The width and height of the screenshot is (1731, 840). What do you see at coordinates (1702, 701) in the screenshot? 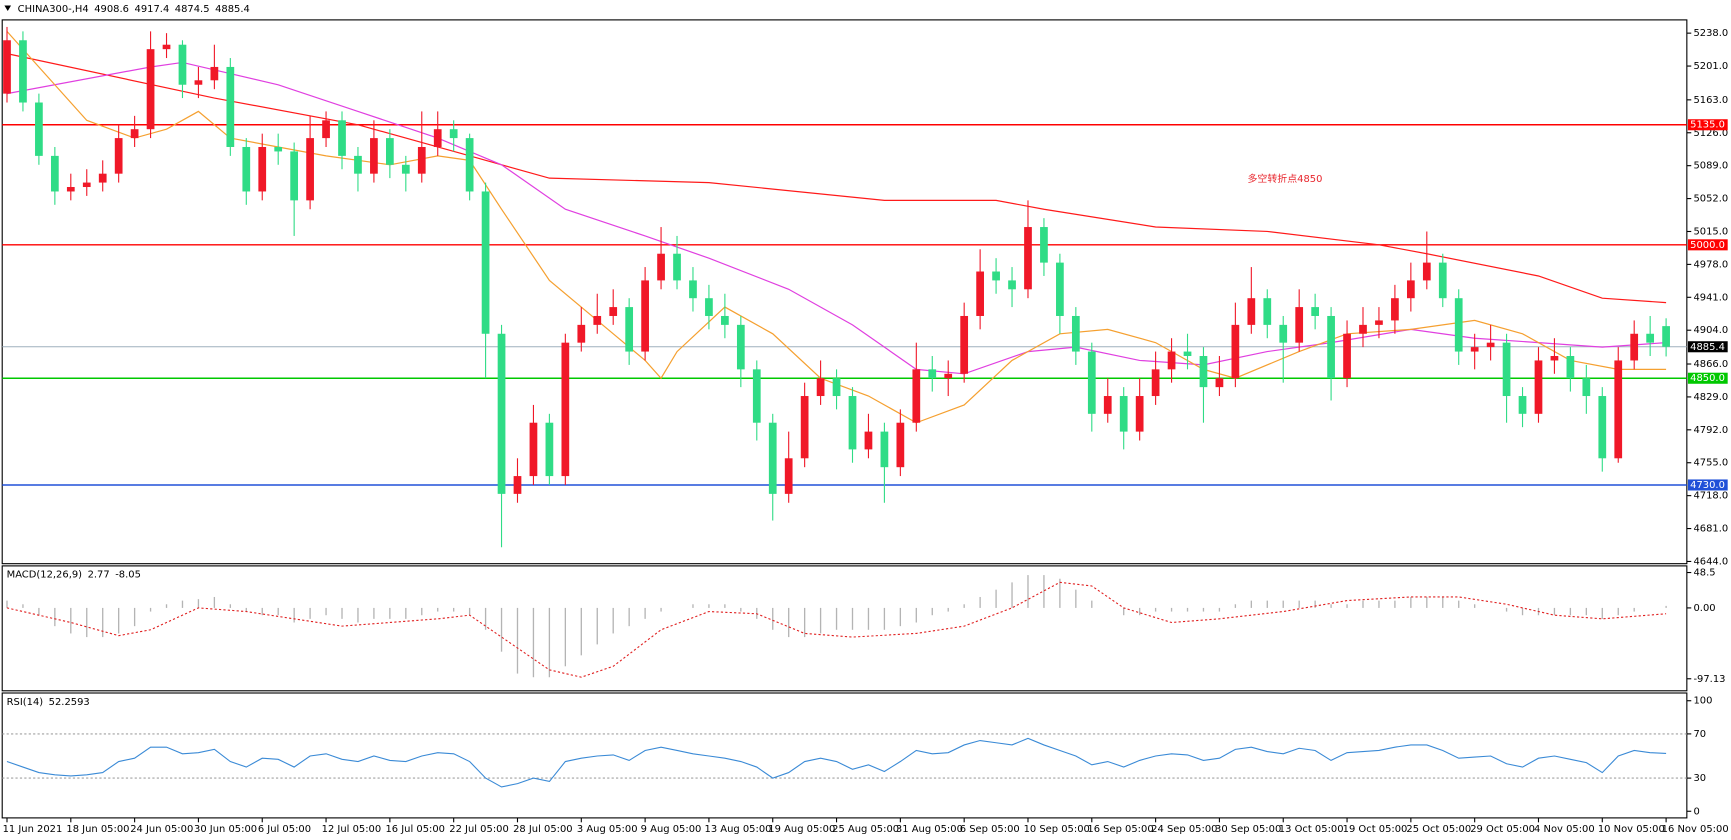
I see `y-tick-label: 100` at bounding box center [1702, 701].